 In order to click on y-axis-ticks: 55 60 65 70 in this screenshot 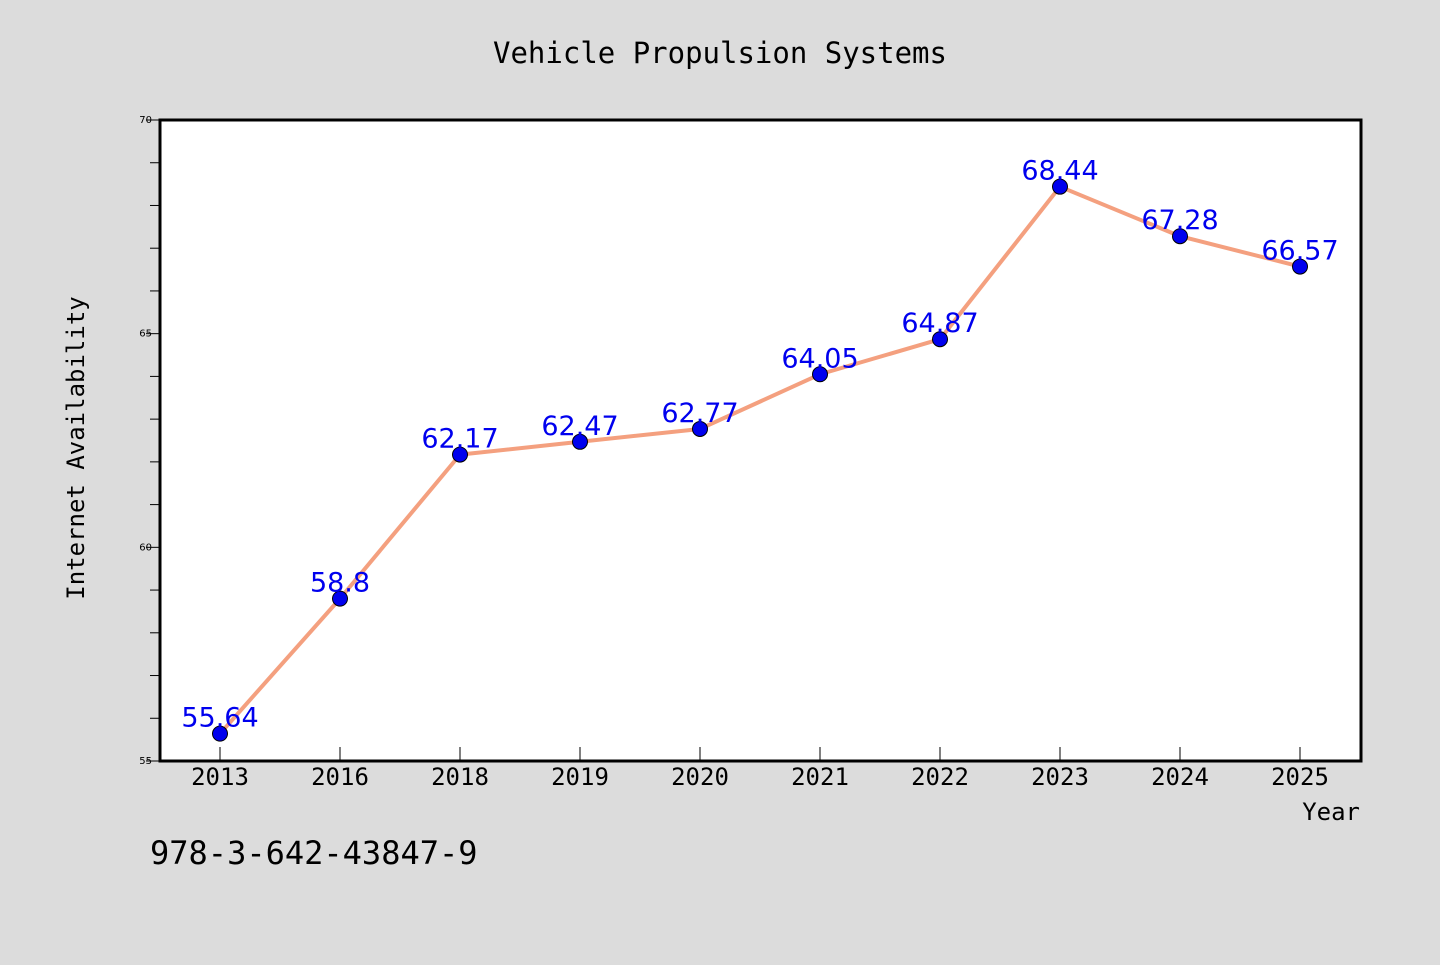, I will do `click(149, 441)`.